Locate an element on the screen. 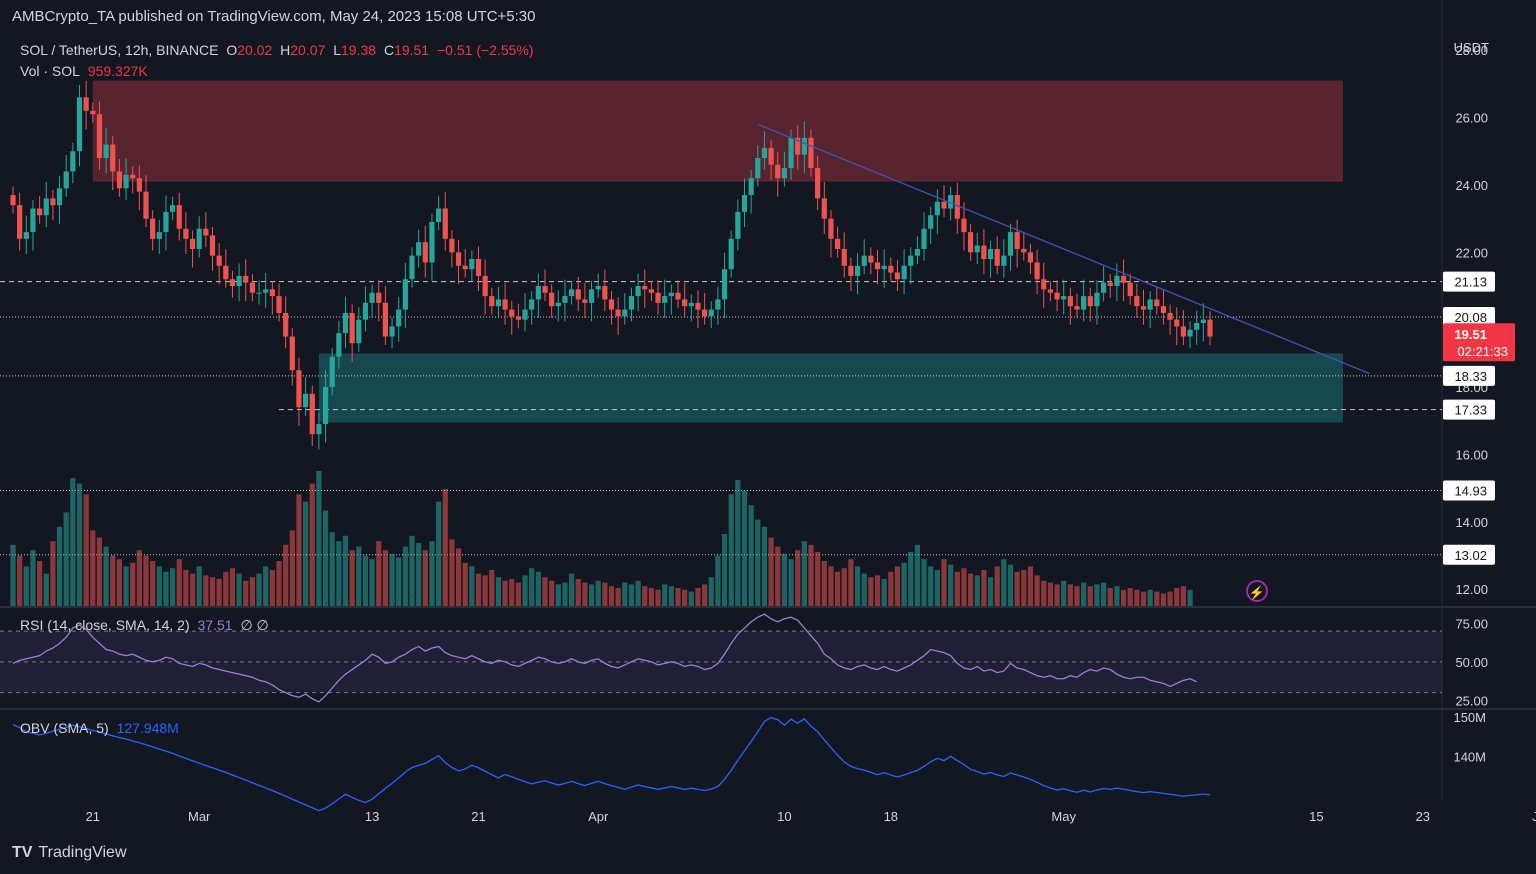 This screenshot has width=1536, height=874. level-price-label: 17.33 is located at coordinates (1470, 410).